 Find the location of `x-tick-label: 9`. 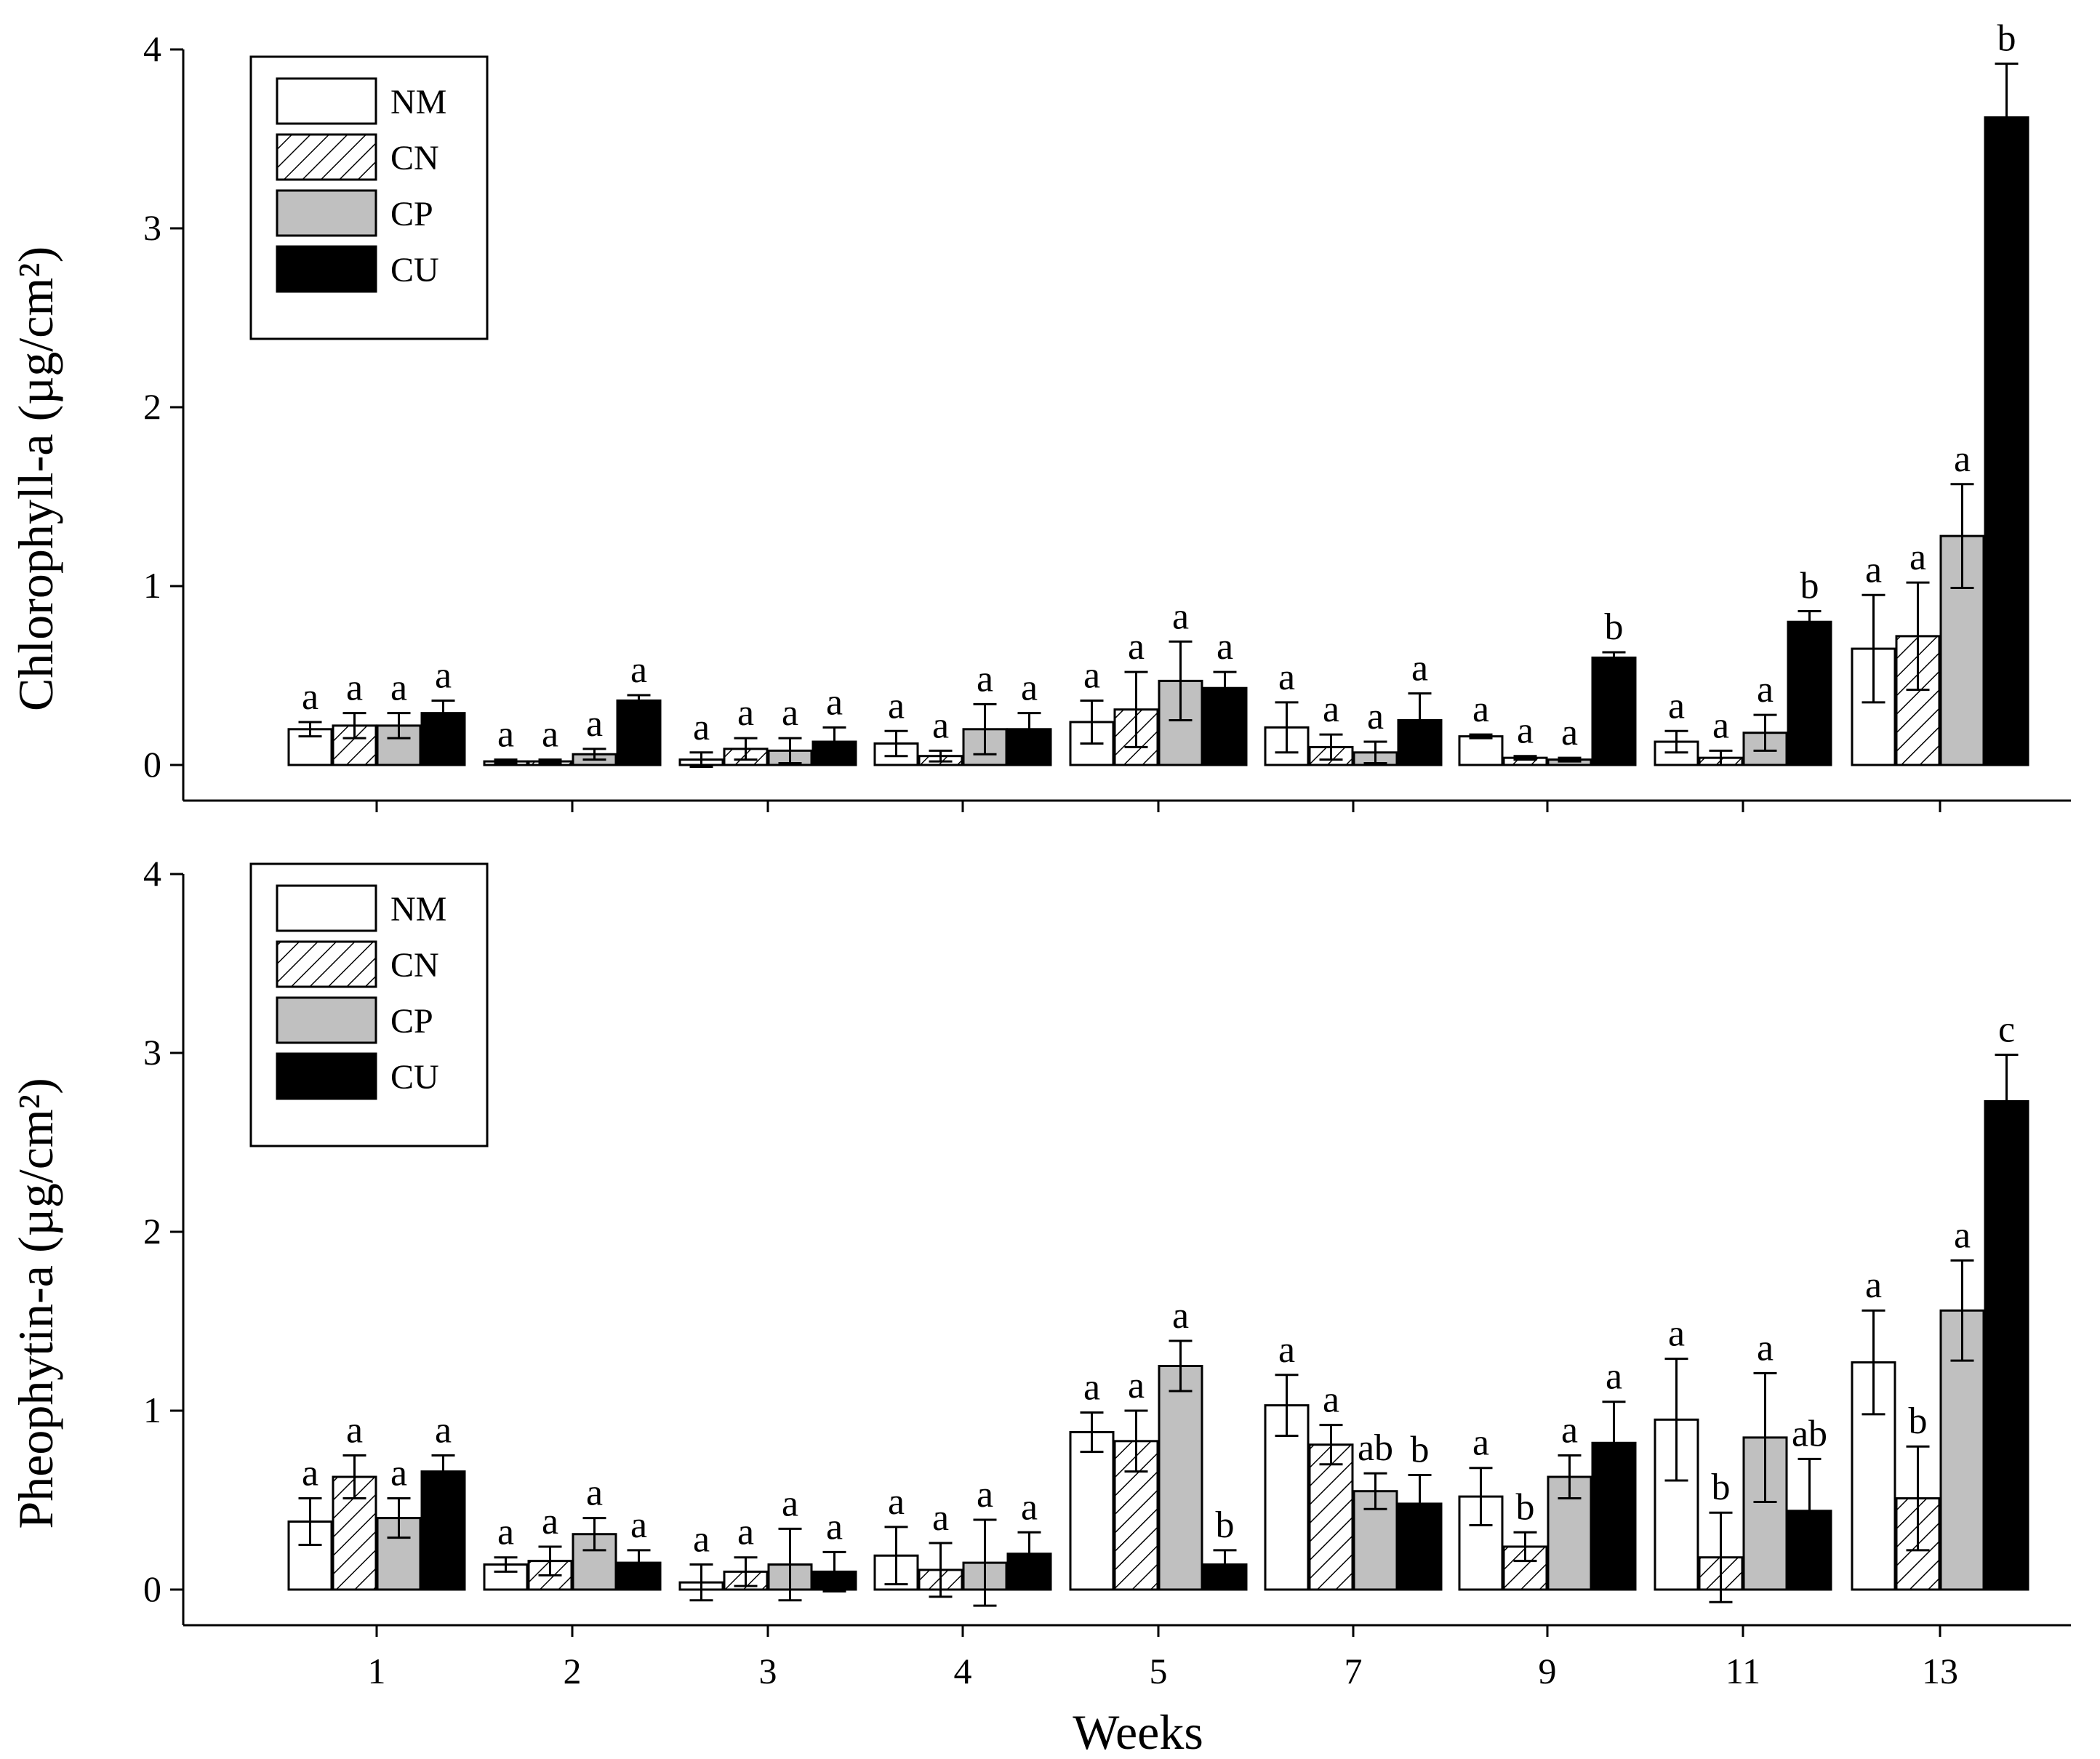

x-tick-label: 9 is located at coordinates (1548, 1671).